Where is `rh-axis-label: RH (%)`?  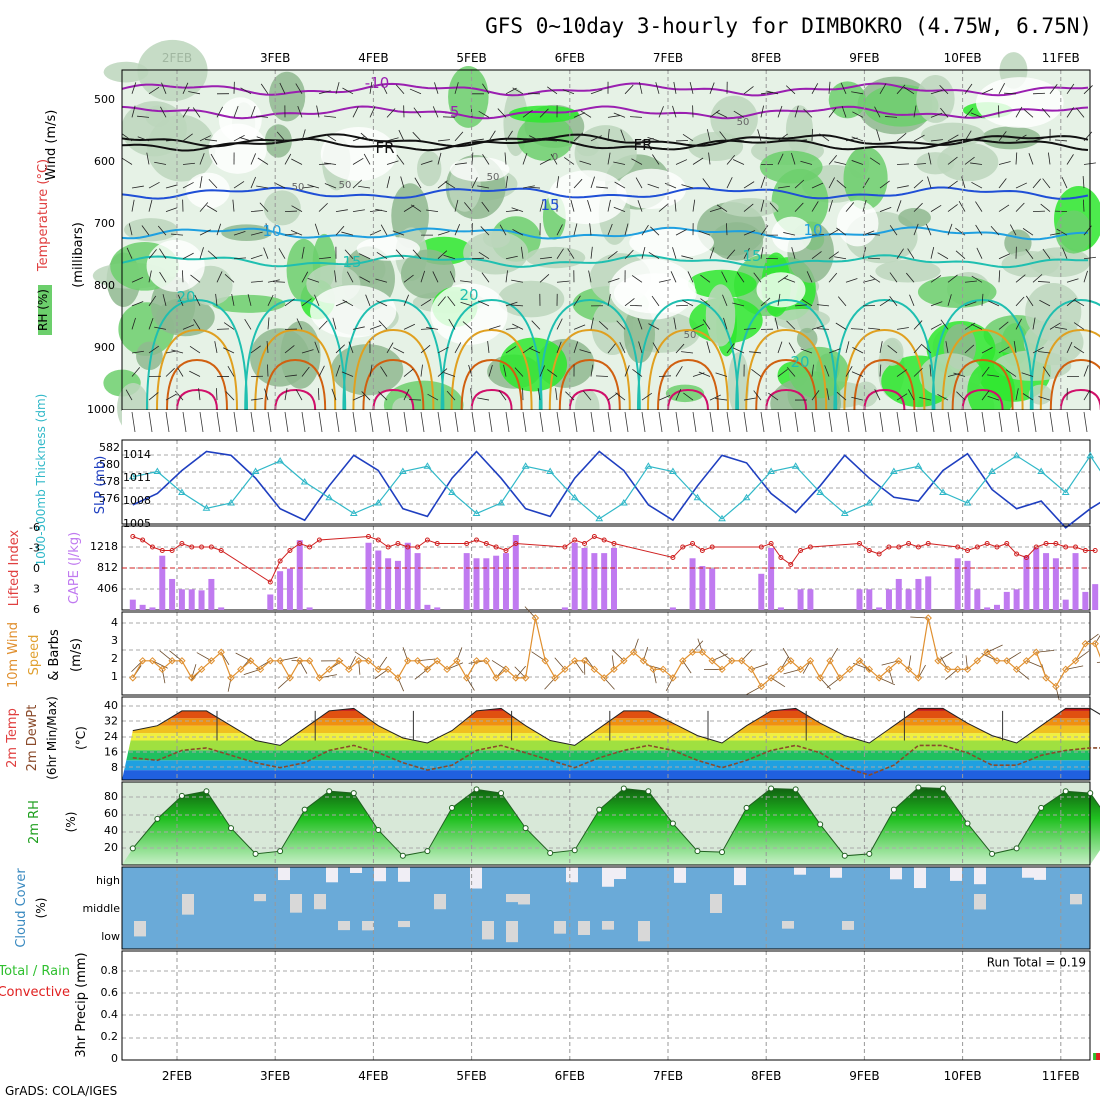
rh-axis-label: RH (%) is located at coordinates (43, 310).